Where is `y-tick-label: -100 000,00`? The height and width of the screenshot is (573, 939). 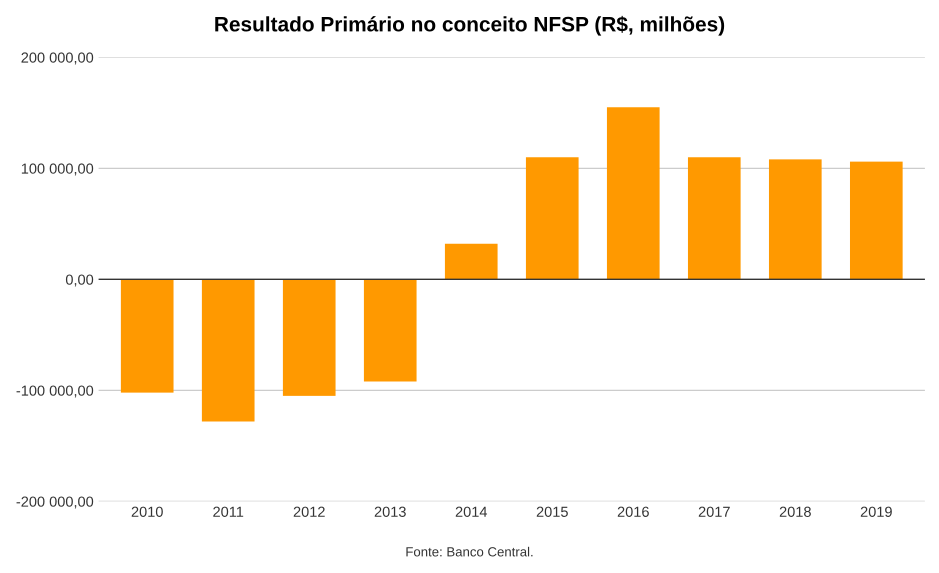 y-tick-label: -100 000,00 is located at coordinates (55, 391).